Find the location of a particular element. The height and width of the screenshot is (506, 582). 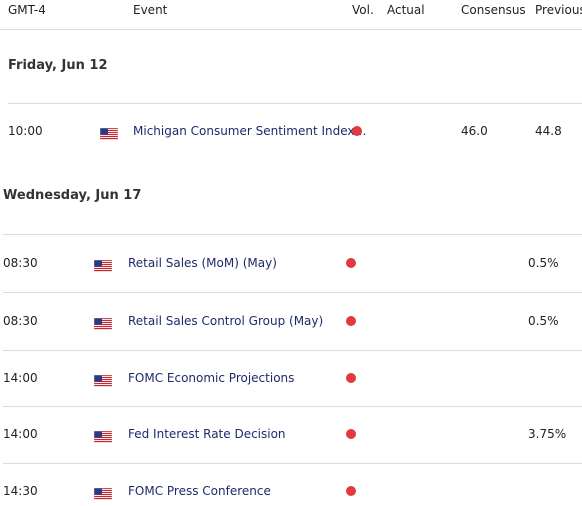

event-time: 14:30 is located at coordinates (20, 491).